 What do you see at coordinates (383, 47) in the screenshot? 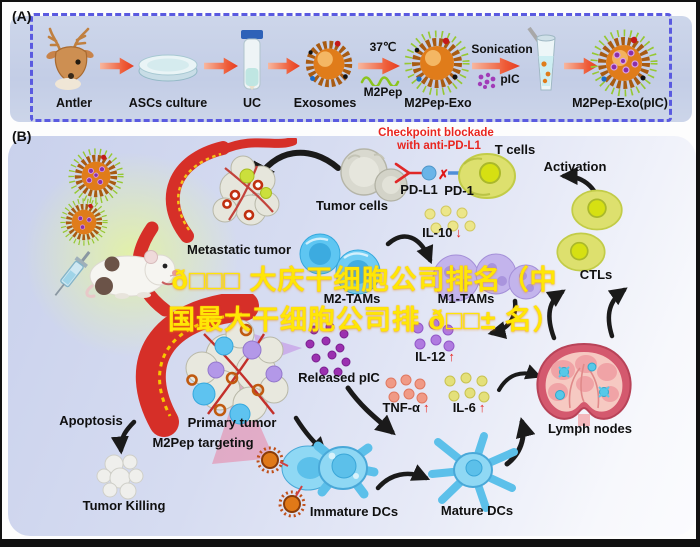
I see `label-temperature: 37℃` at bounding box center [383, 47].